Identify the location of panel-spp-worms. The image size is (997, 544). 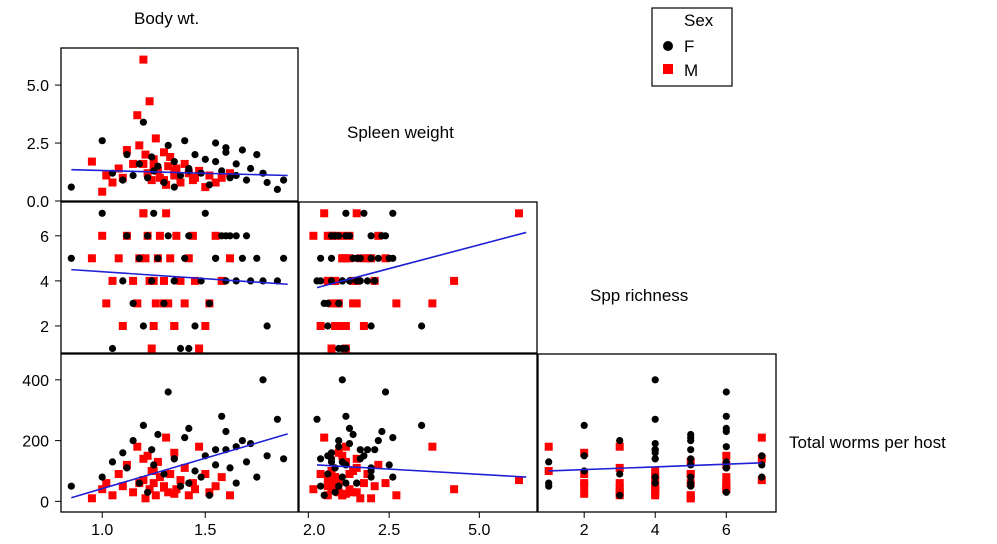
(657, 433).